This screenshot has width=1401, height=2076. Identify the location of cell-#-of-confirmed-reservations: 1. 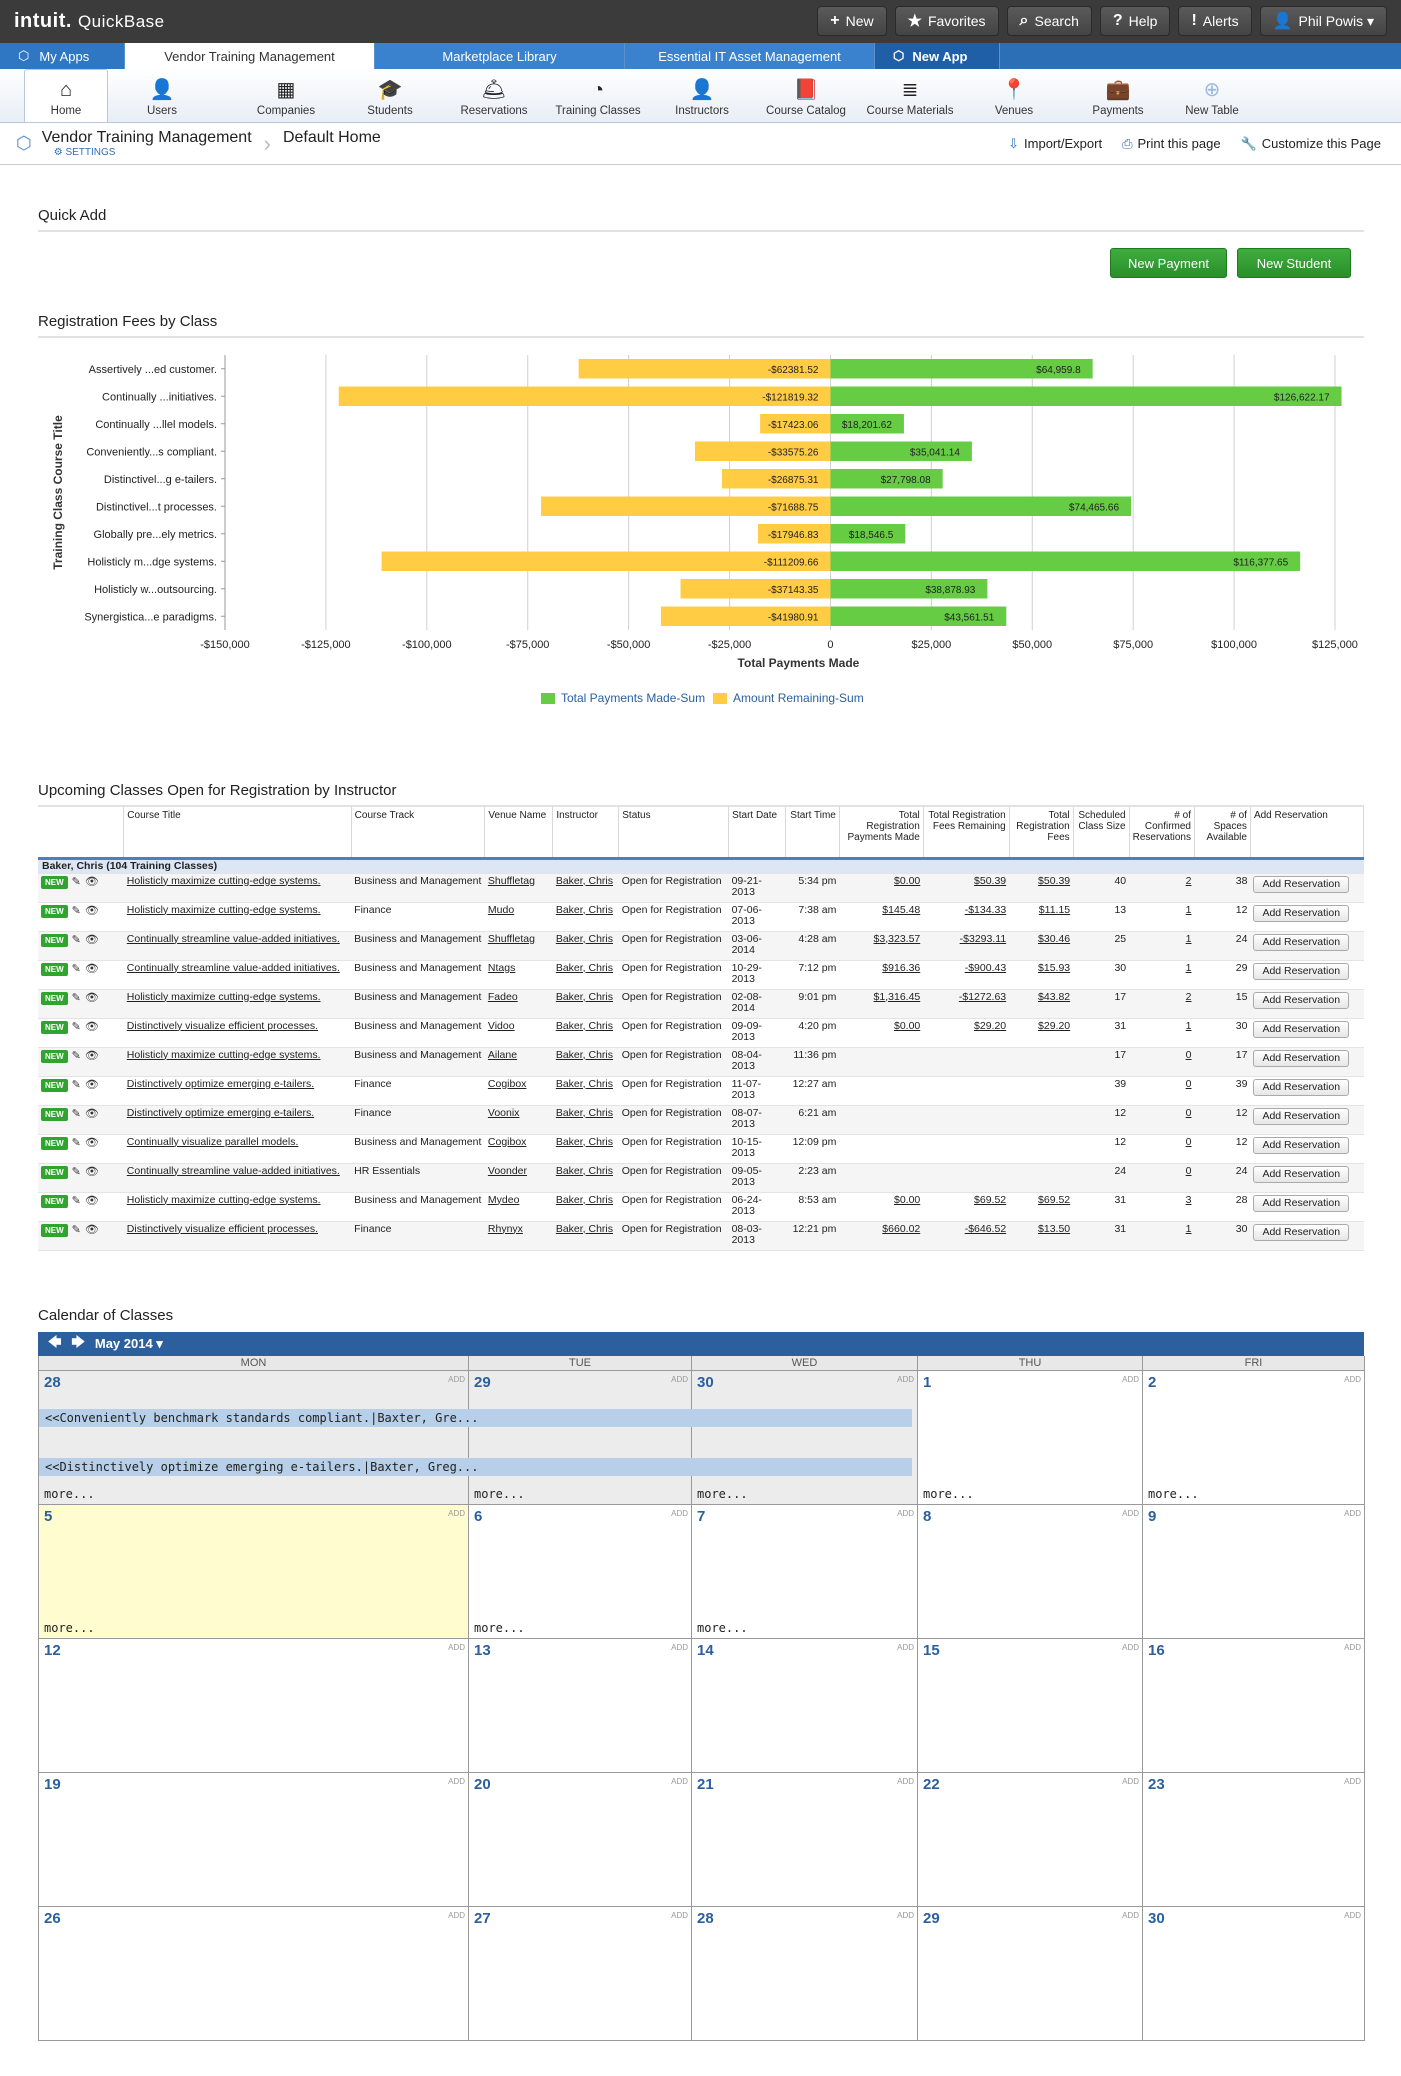
(1162, 917).